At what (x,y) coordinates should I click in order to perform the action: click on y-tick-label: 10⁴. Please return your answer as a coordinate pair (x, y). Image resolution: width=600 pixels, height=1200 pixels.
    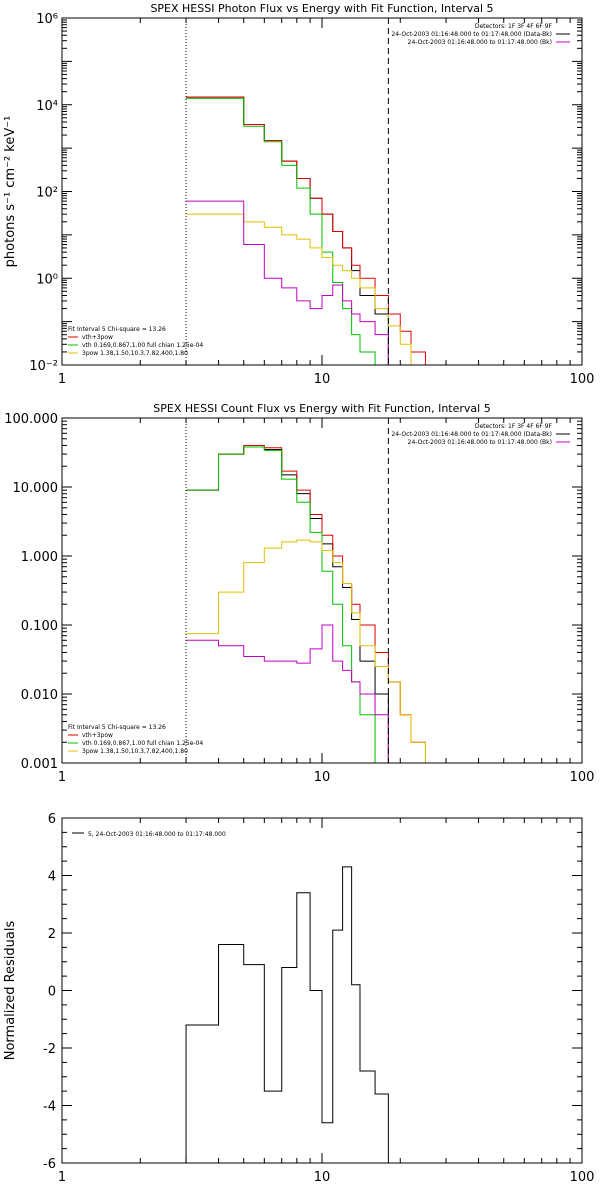
    Looking at the image, I should click on (47, 106).